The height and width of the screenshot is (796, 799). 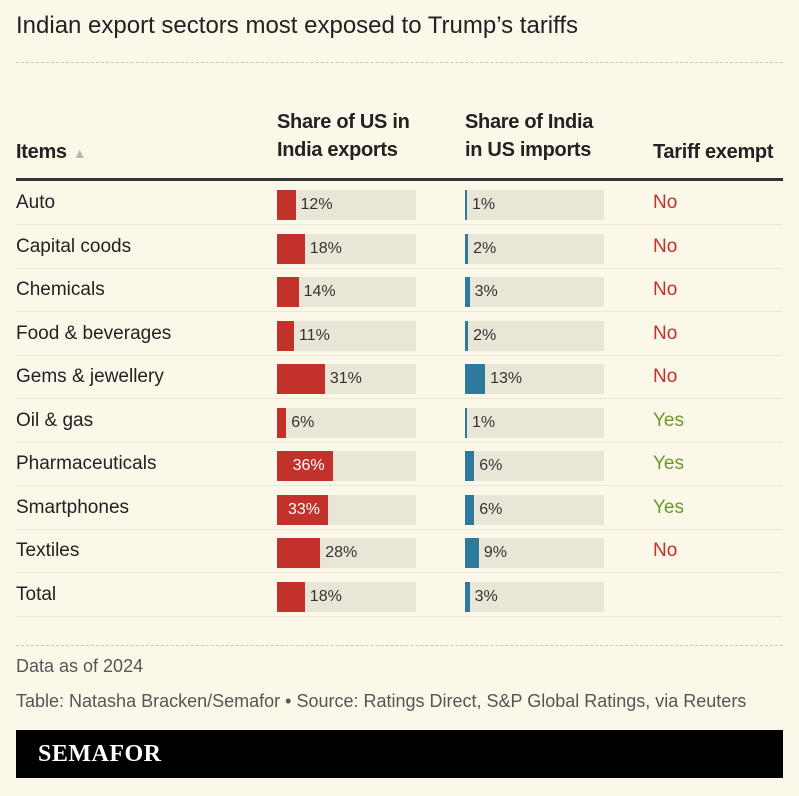 I want to click on table-row: Textiles 28% 9% No, so click(x=399, y=551).